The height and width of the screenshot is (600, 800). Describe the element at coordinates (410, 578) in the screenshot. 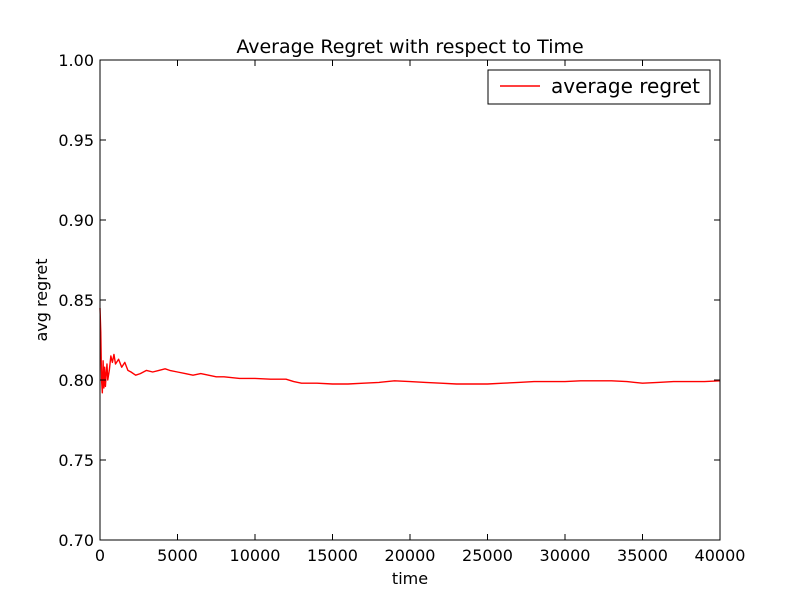

I see `x-axis-label: time` at that location.